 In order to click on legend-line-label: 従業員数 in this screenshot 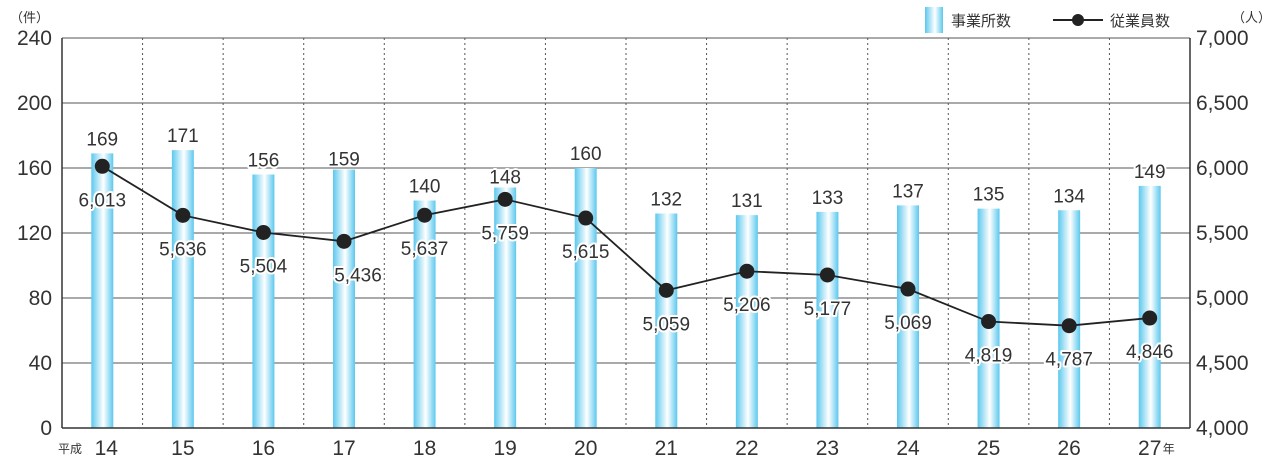, I will do `click(1140, 21)`.